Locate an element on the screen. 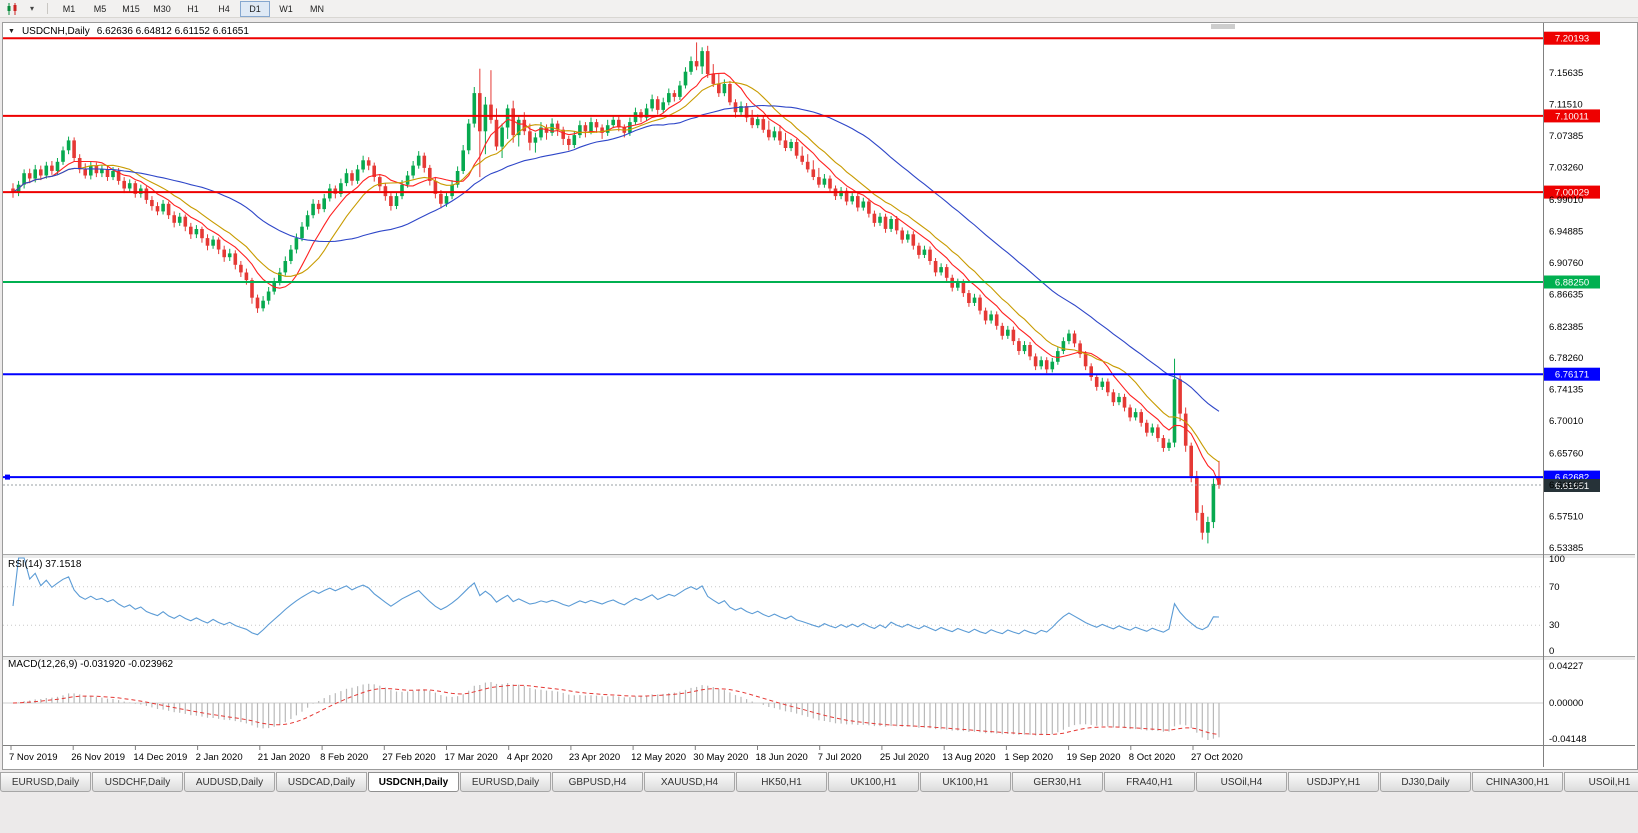 Image resolution: width=1638 pixels, height=833 pixels. rsi-axis-label: 70 is located at coordinates (1554, 587).